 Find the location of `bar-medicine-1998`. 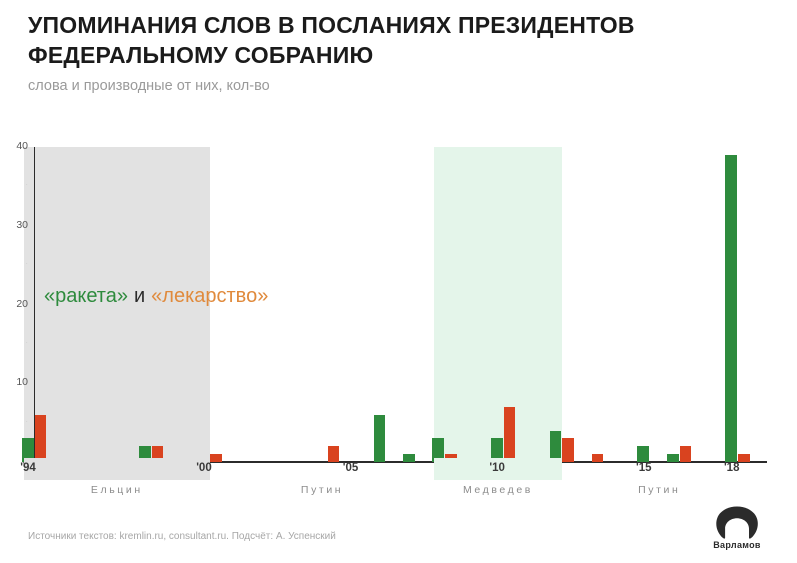

bar-medicine-1998 is located at coordinates (157, 454).